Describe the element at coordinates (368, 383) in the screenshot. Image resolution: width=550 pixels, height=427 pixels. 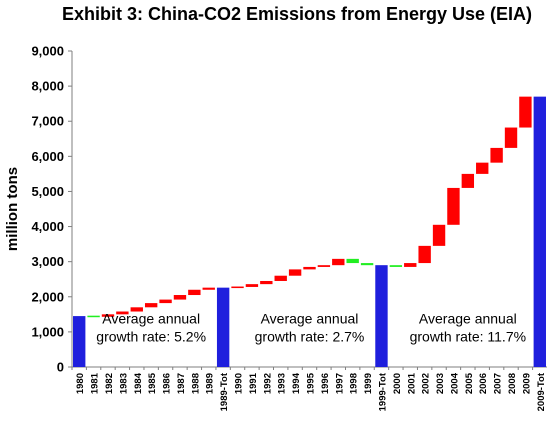
I see `x-tick-label: 1999` at that location.